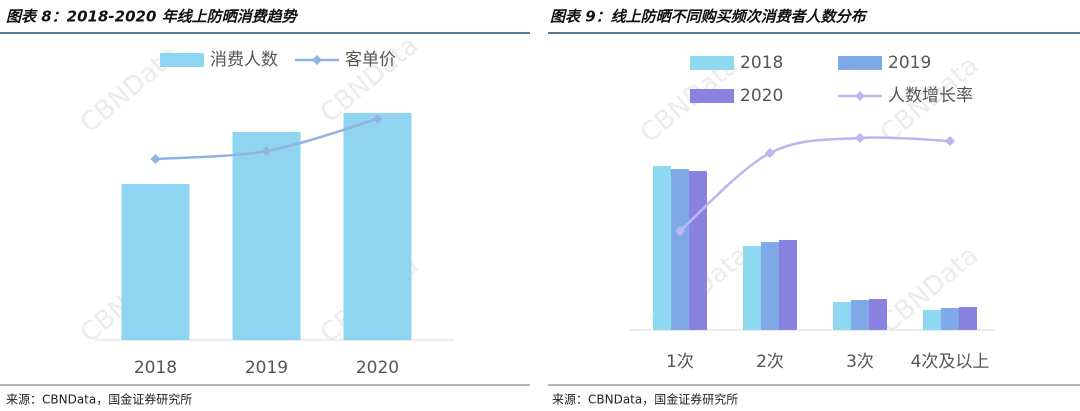 This screenshot has height=411, width=1080. What do you see at coordinates (950, 362) in the screenshot?
I see `x-tick-label: 4次及以上` at bounding box center [950, 362].